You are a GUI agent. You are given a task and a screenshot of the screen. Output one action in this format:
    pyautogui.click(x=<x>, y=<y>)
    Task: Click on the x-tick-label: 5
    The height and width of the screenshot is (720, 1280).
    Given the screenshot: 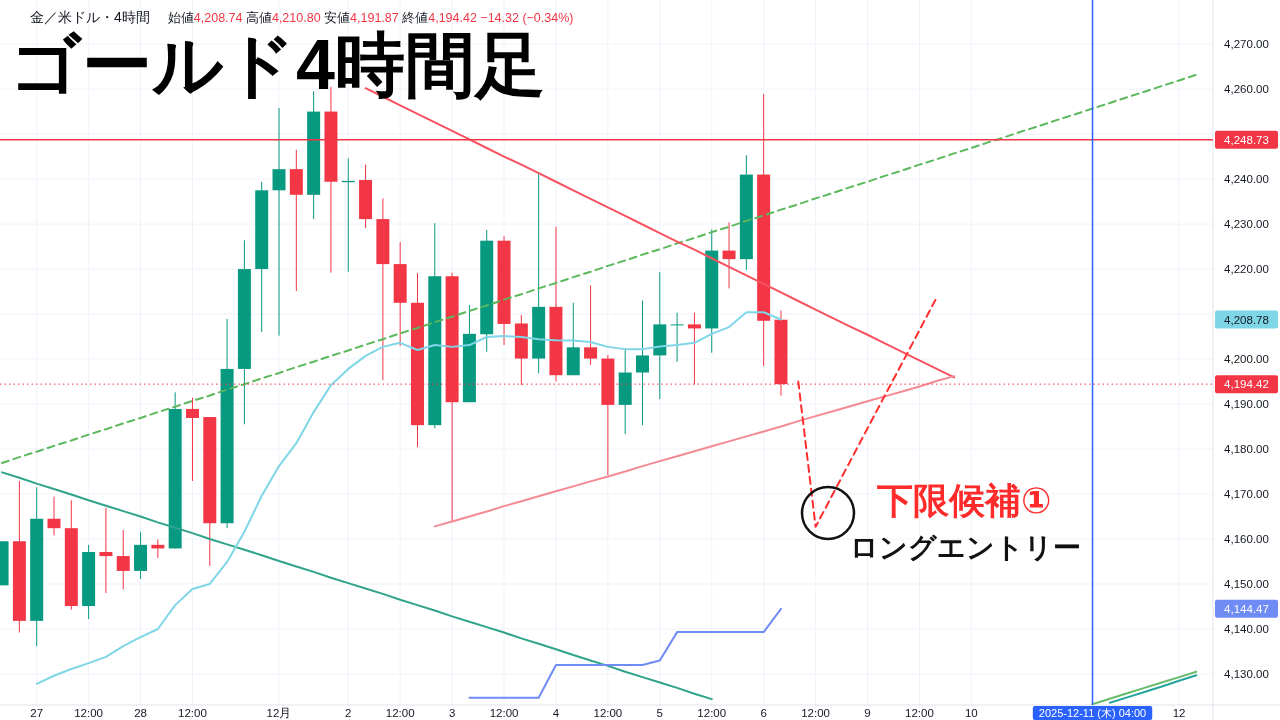 What is the action you would take?
    pyautogui.click(x=659, y=713)
    